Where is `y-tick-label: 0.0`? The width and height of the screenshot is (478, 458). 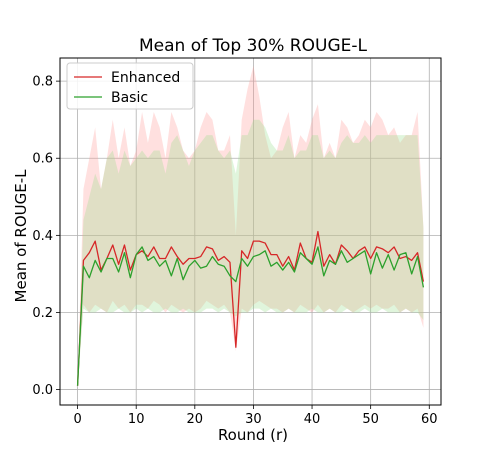 y-tick-label: 0.0 is located at coordinates (42, 390).